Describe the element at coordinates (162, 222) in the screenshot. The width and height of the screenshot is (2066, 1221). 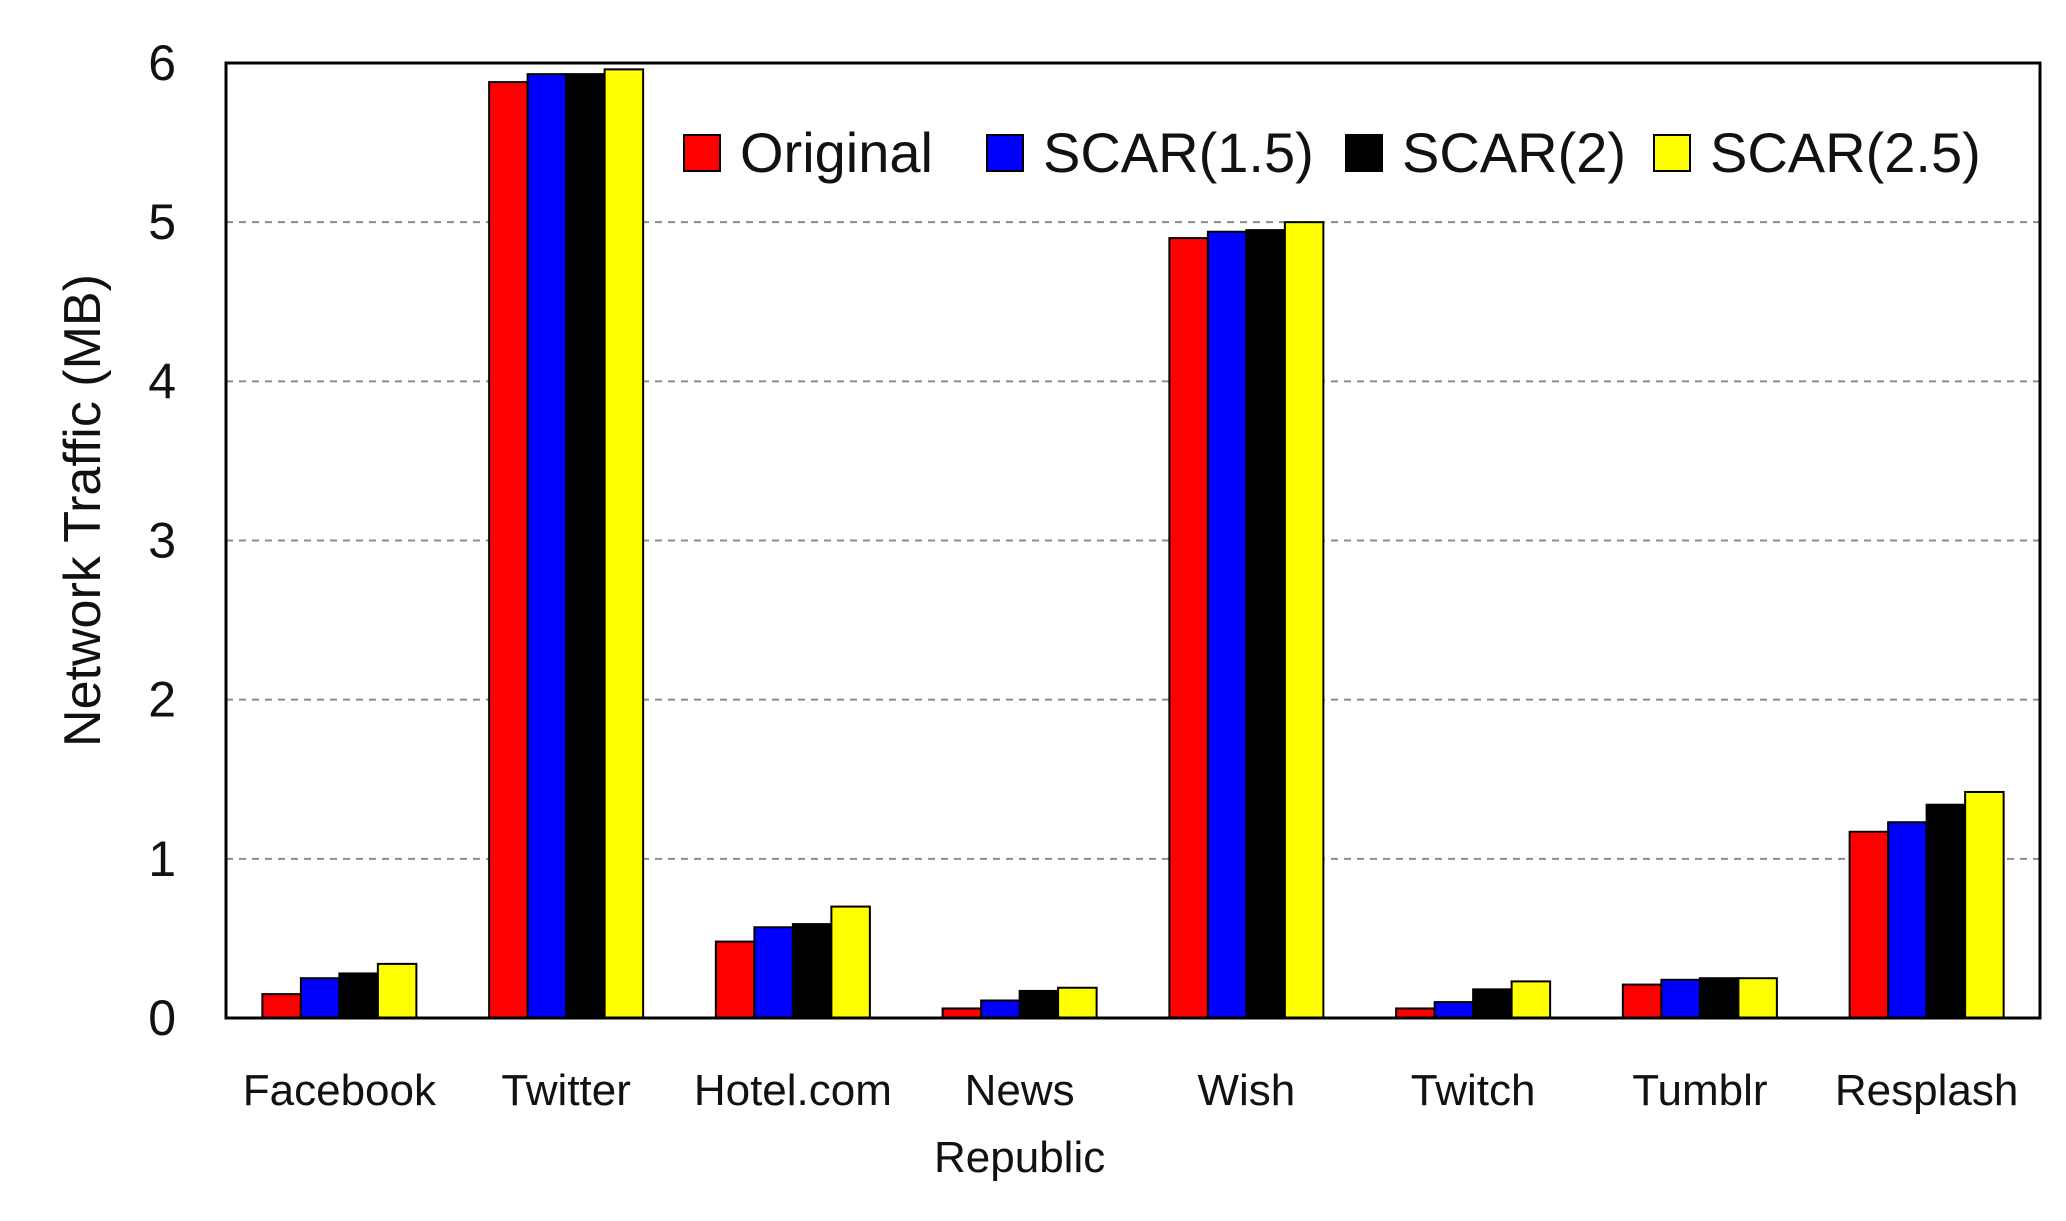
I see `y-tick-label: 5` at that location.